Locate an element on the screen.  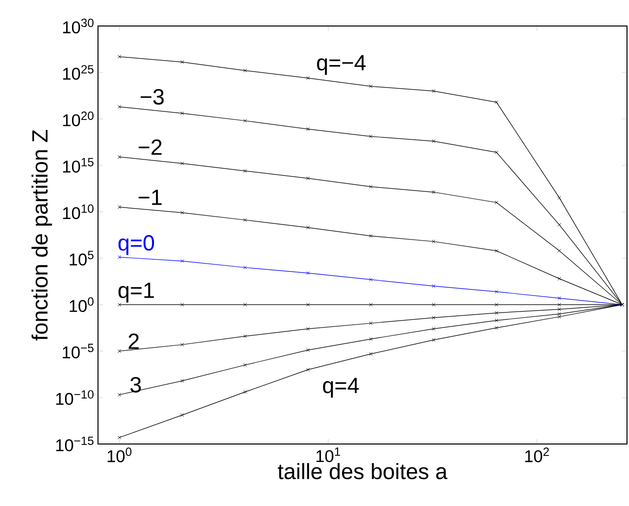
y-axis-title: fonction de partition Z is located at coordinates (42, 235).